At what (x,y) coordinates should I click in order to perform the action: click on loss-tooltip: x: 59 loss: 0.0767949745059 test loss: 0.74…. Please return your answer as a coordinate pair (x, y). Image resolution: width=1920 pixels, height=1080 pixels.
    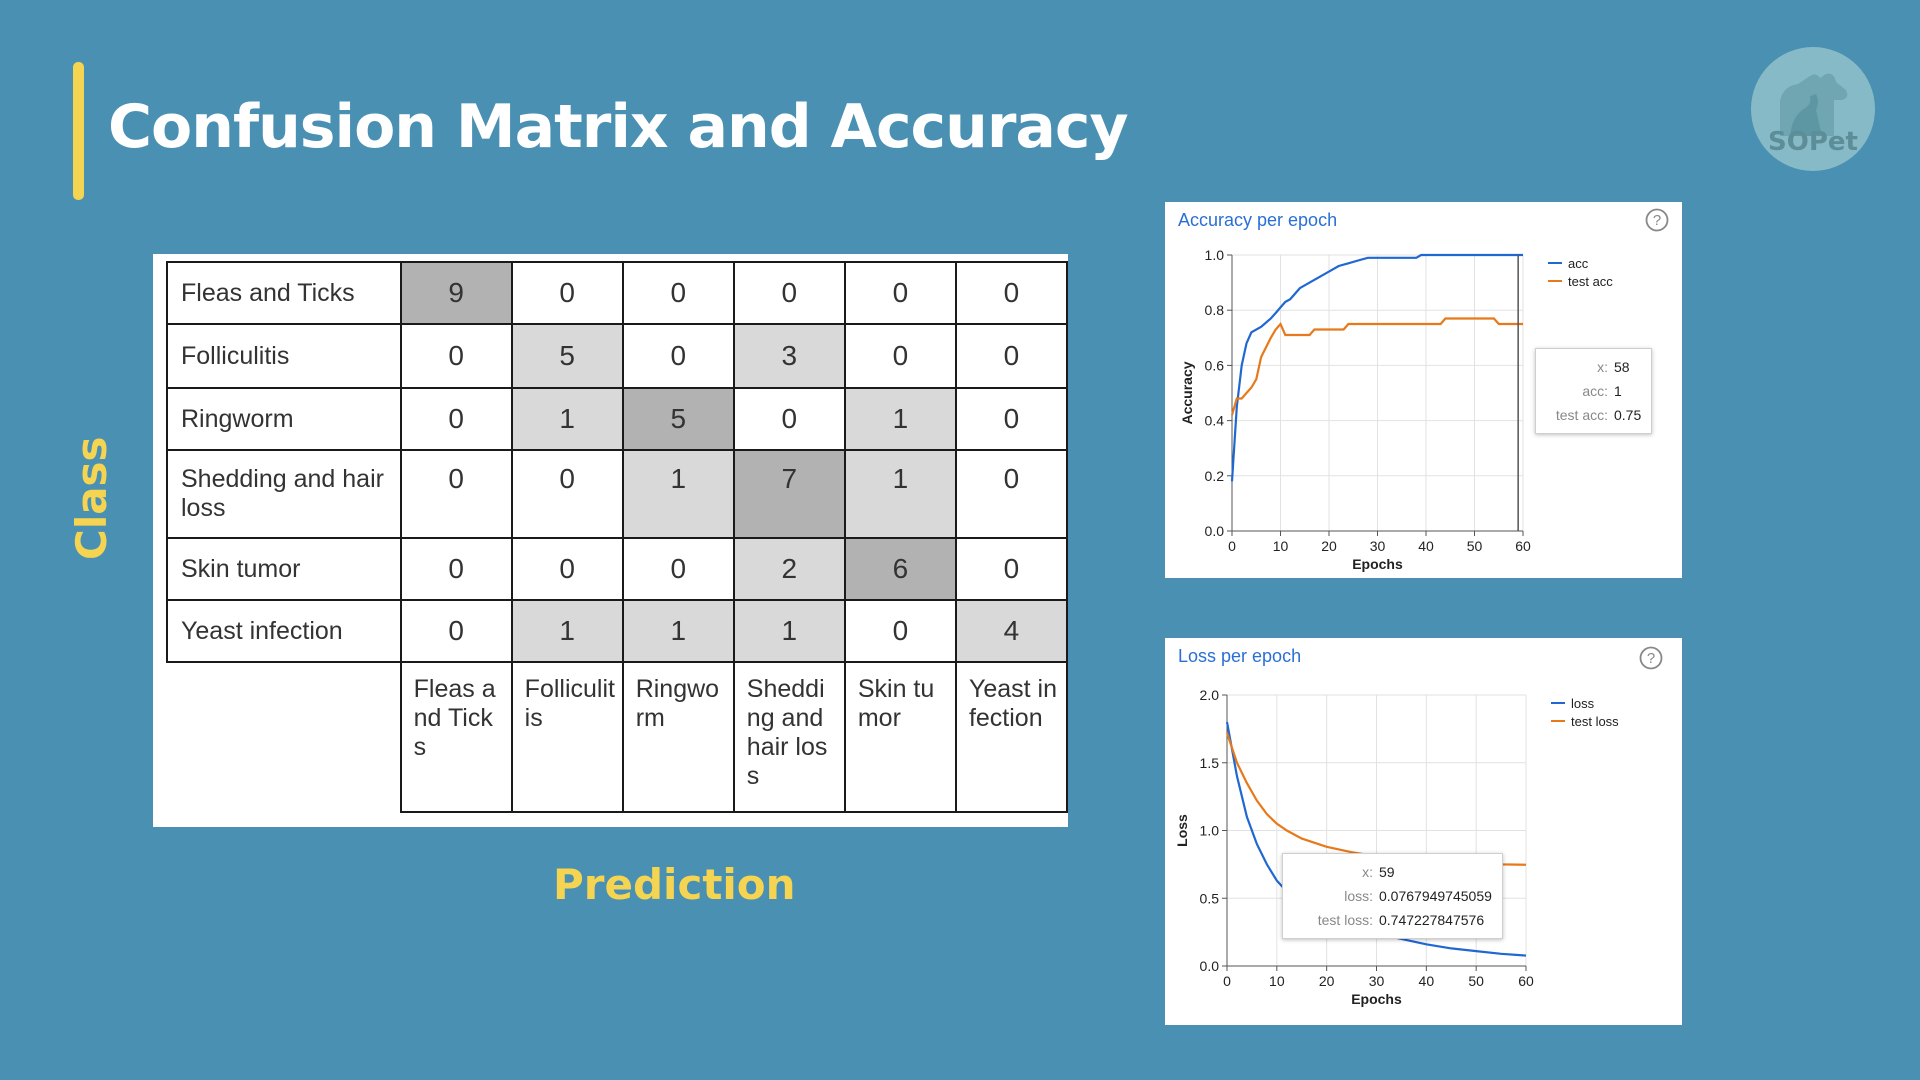
    Looking at the image, I should click on (1392, 896).